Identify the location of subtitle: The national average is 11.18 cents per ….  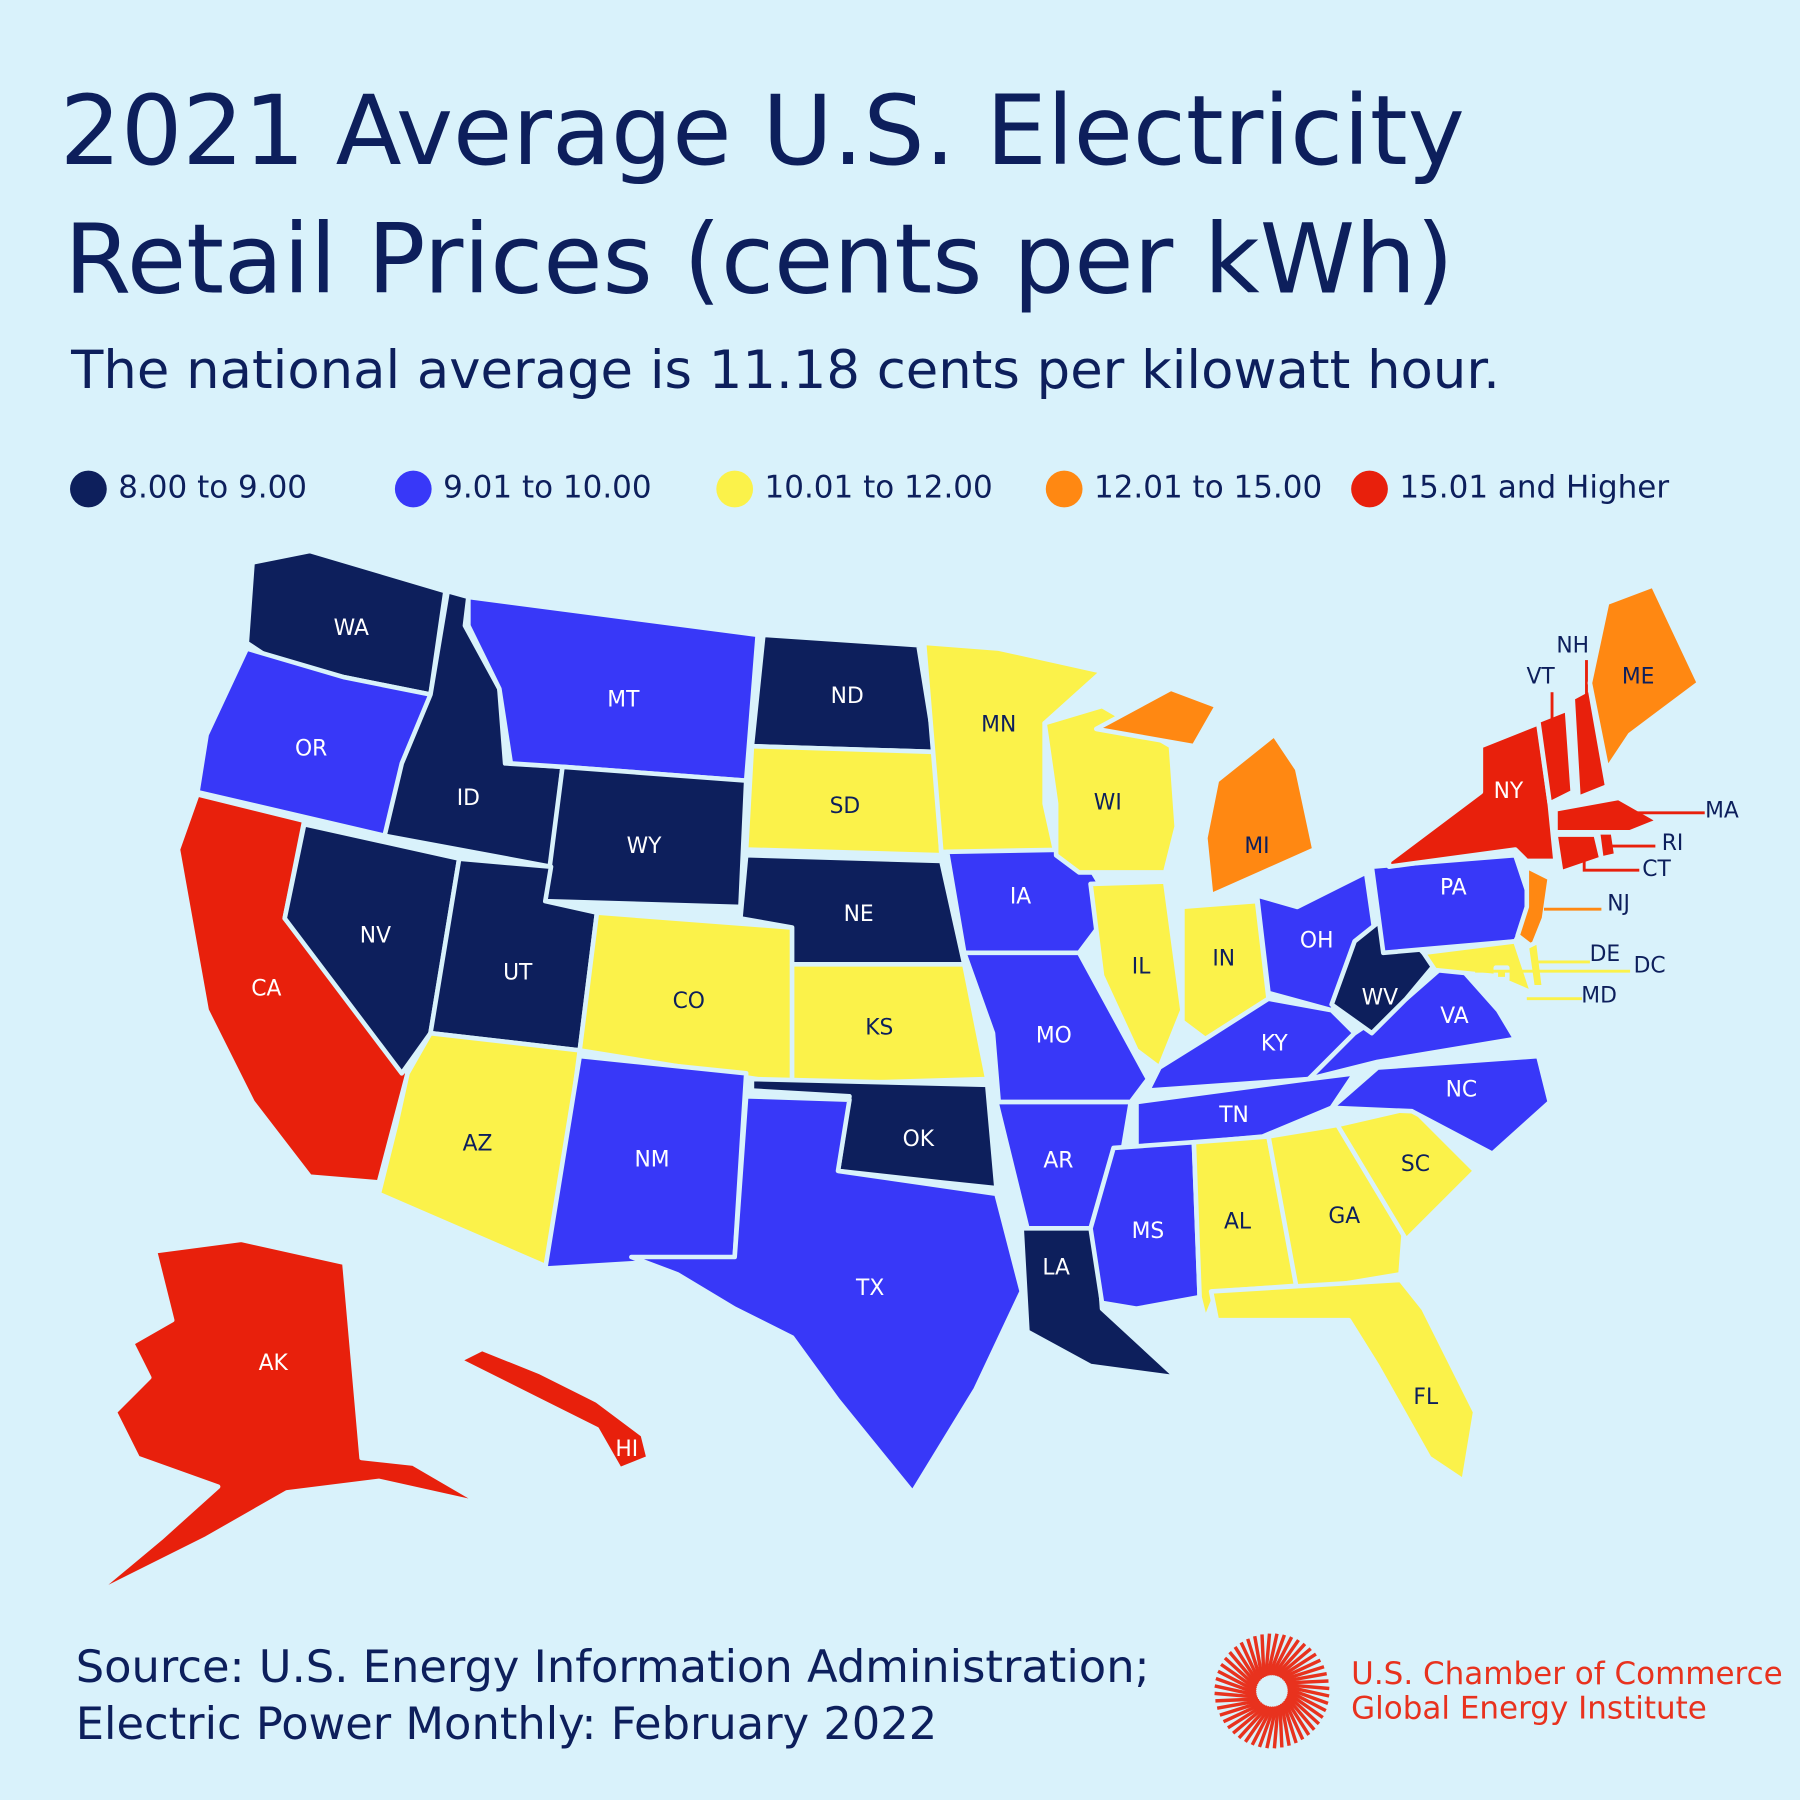
(785, 370).